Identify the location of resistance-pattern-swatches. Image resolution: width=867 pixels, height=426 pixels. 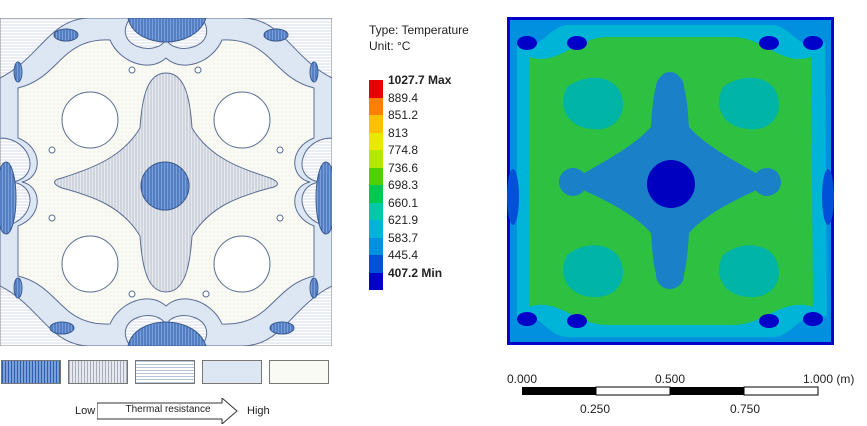
(167, 373).